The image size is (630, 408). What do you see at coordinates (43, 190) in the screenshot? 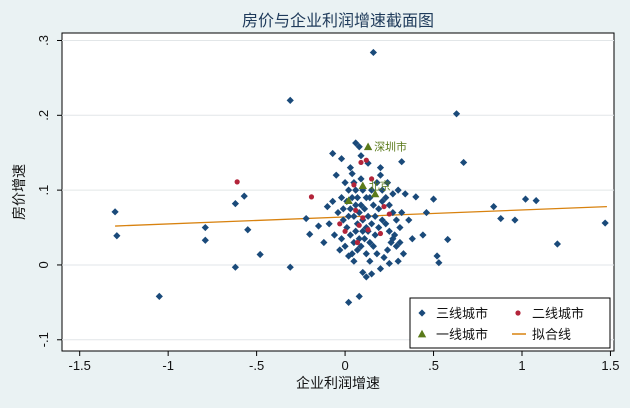
I see `y-tick-label: .1` at bounding box center [43, 190].